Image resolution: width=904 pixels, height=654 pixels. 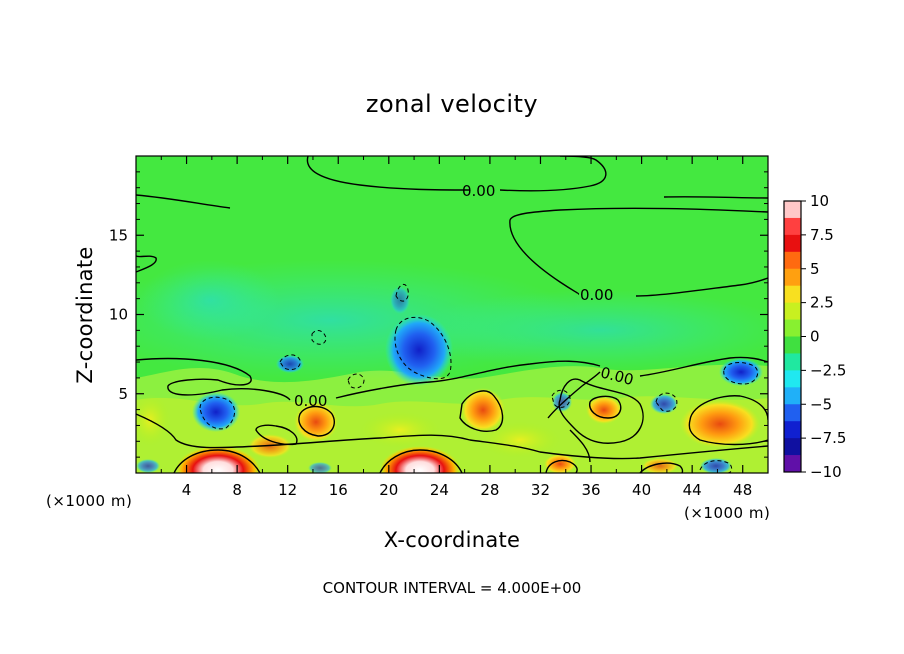 I want to click on contour-label-upper-right: 0.00, so click(x=596, y=295).